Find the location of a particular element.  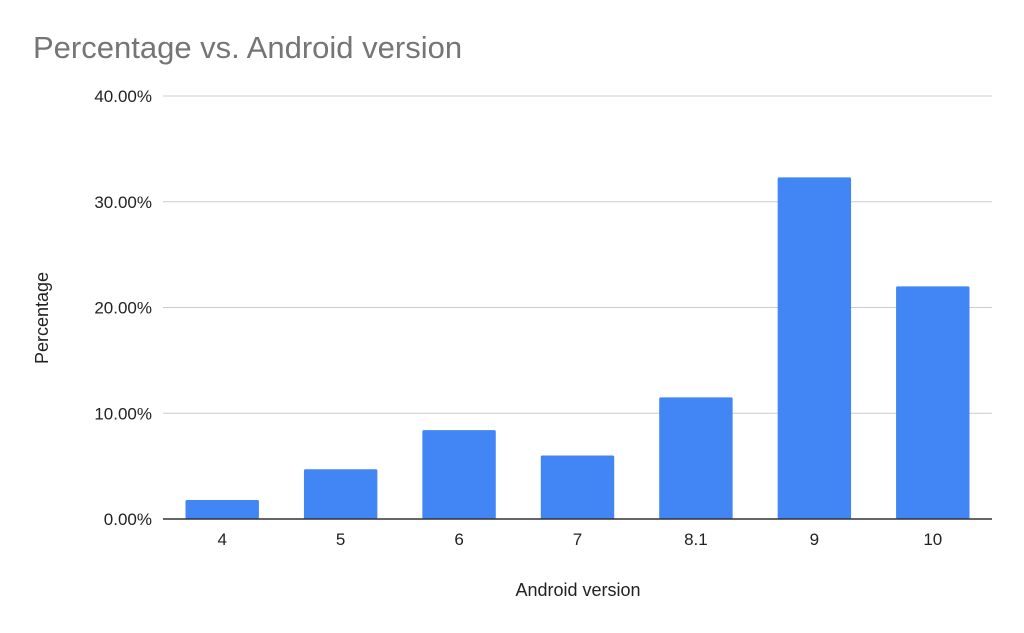

x-tick-label: 5 is located at coordinates (340, 539).